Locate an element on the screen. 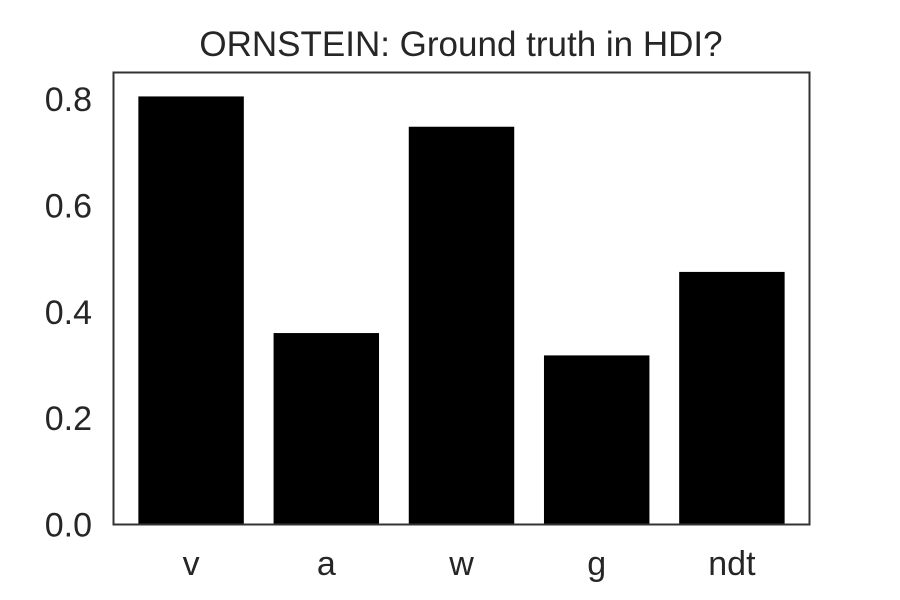  bar-v is located at coordinates (191, 310).